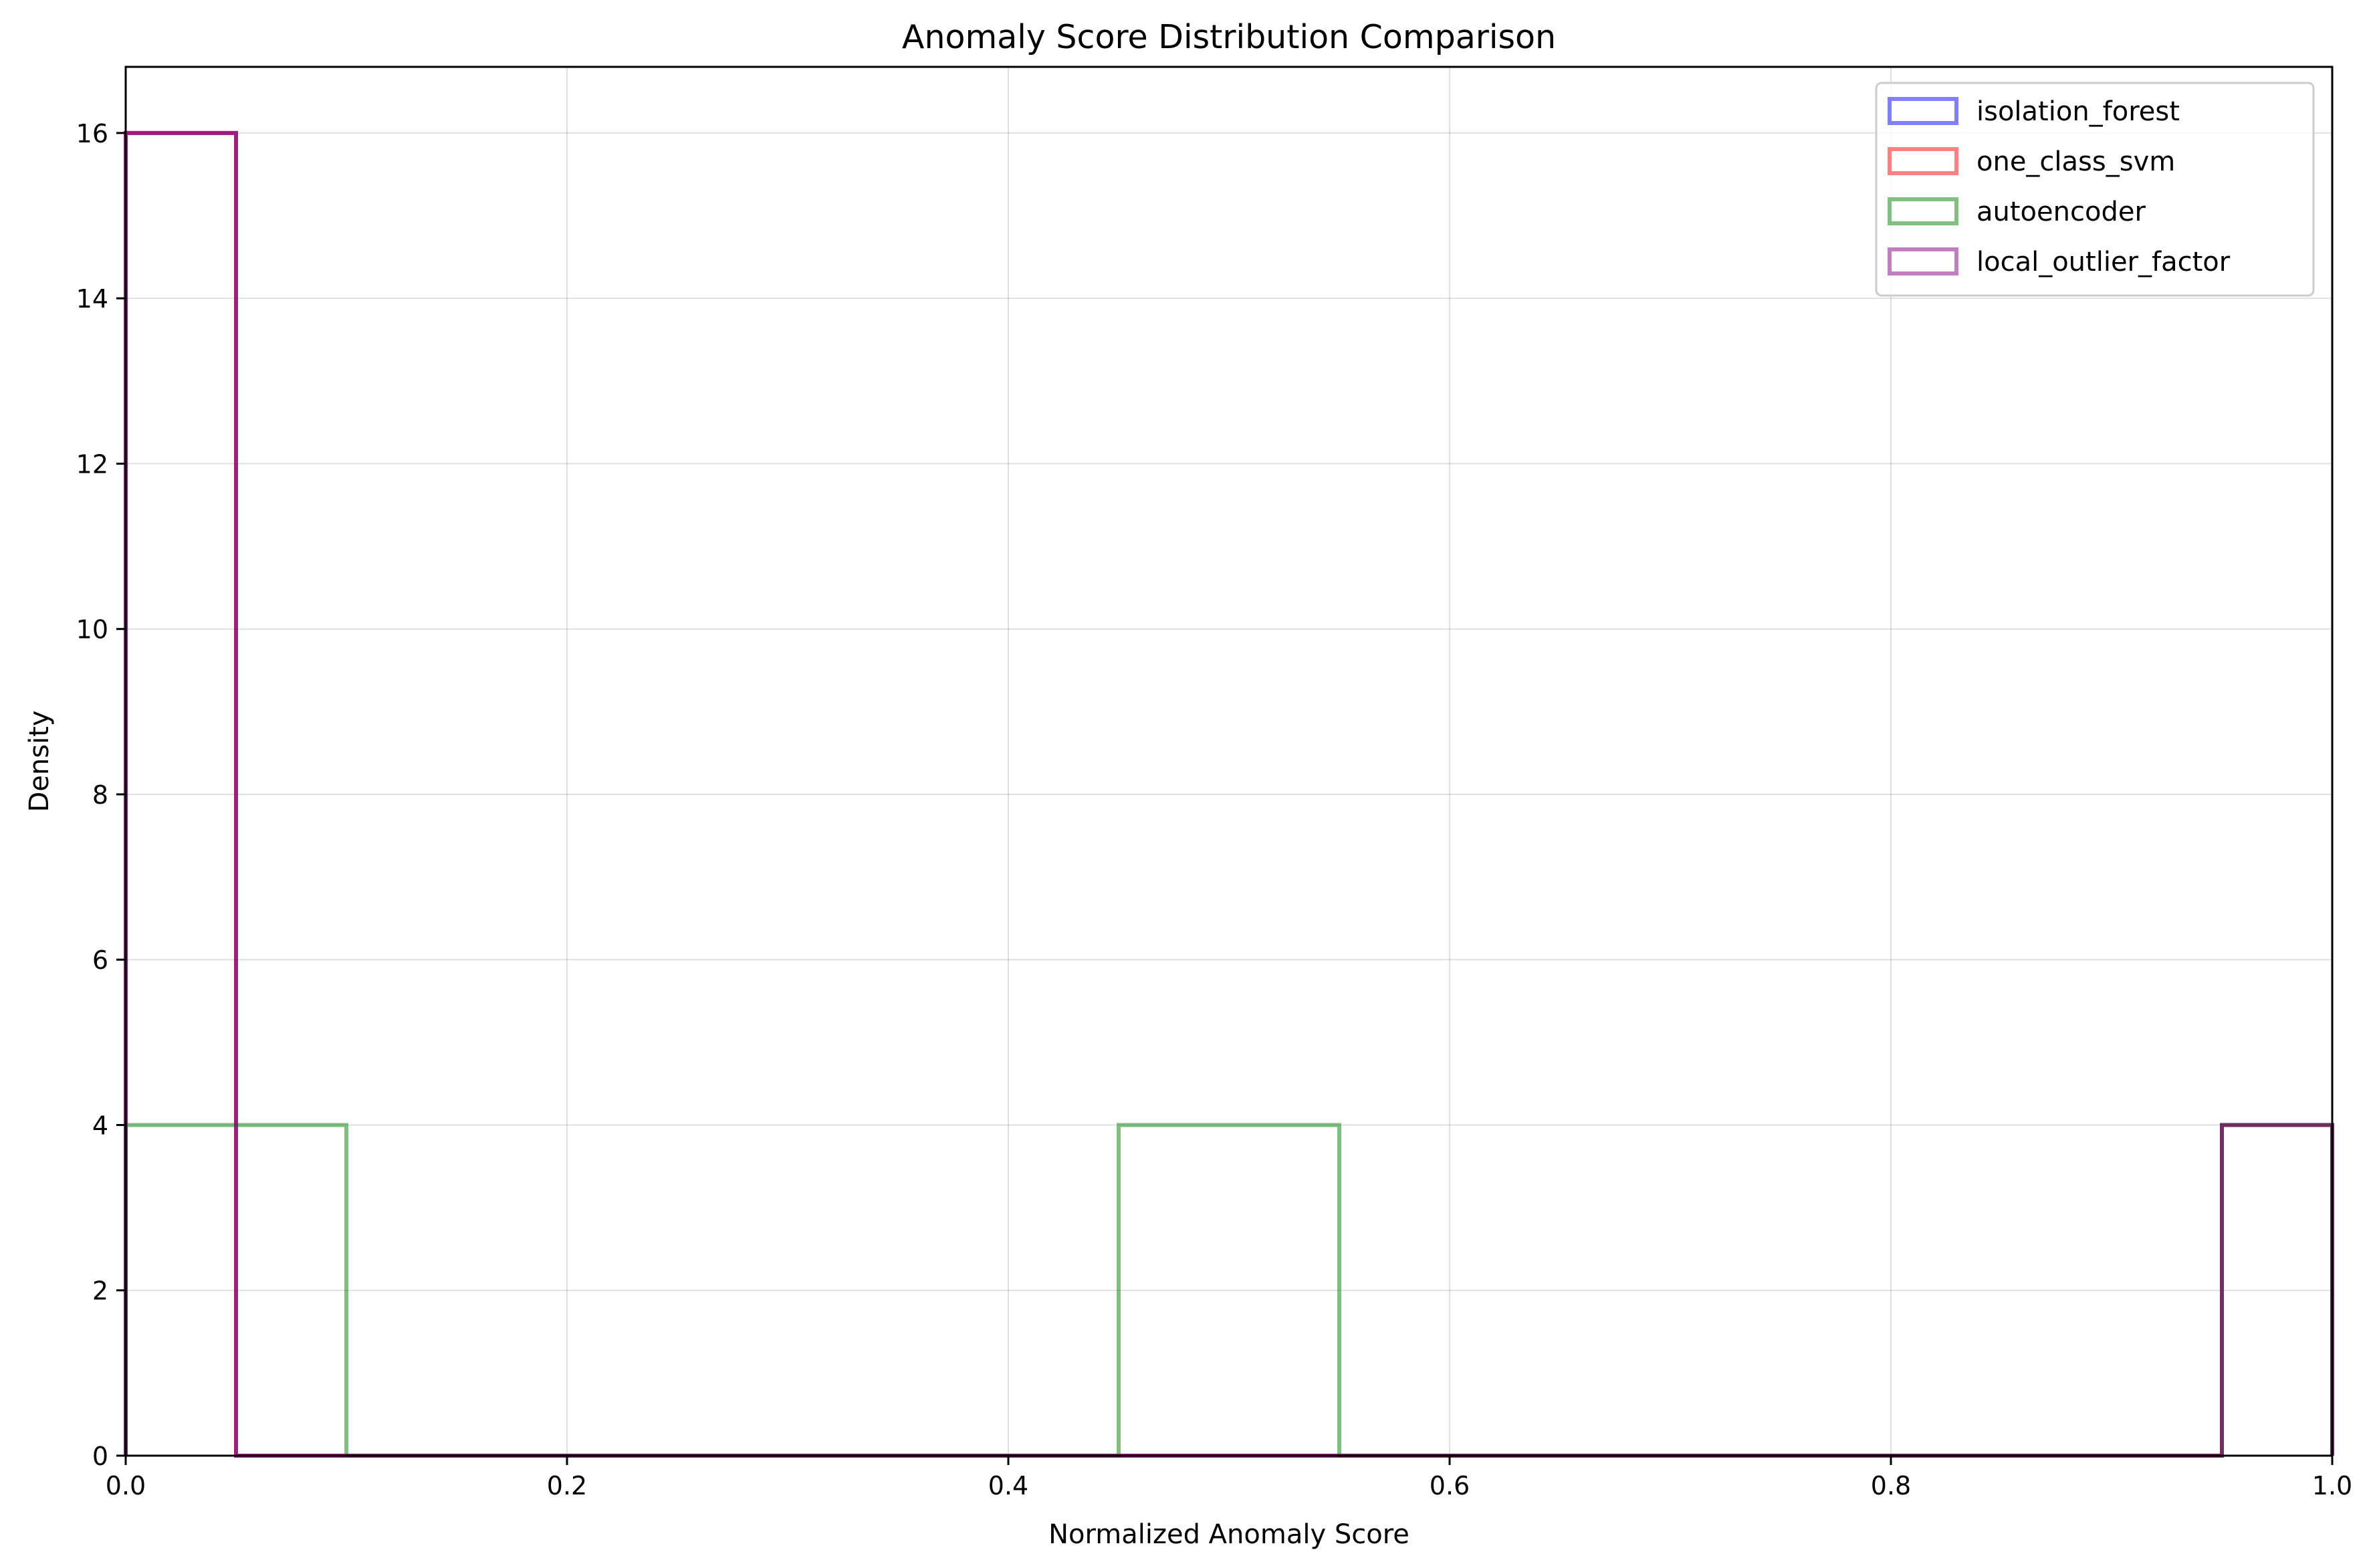  Describe the element at coordinates (100, 1291) in the screenshot. I see `y-tick-label: 2` at that location.